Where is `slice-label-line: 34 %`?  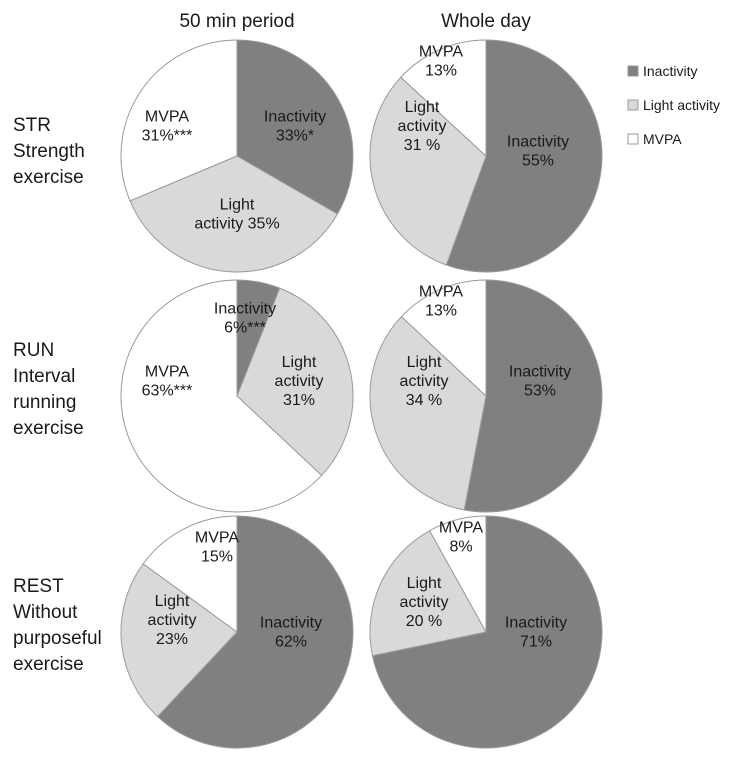
slice-label-line: 34 % is located at coordinates (424, 400).